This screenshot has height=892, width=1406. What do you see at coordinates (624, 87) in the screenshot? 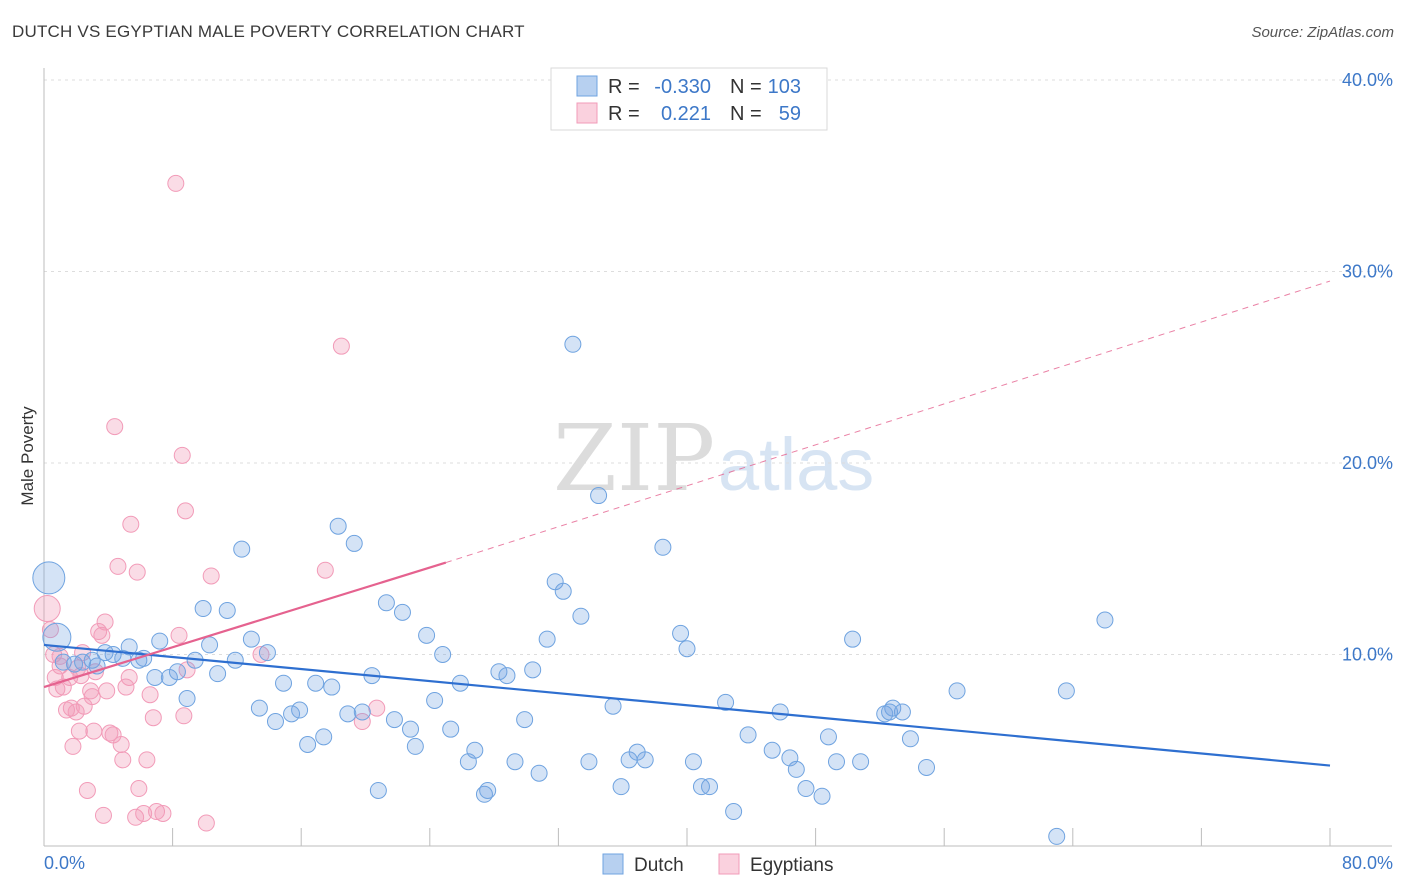
I see `dutch-r-label: R =` at bounding box center [624, 87].